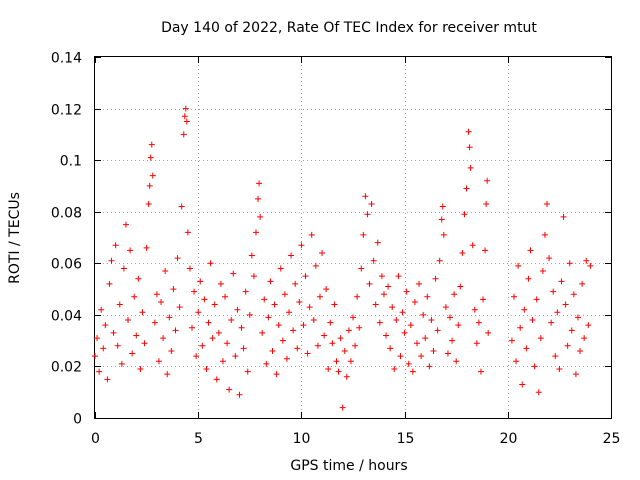  What do you see at coordinates (71, 162) in the screenshot?
I see `y-tick-label: 0.1` at bounding box center [71, 162].